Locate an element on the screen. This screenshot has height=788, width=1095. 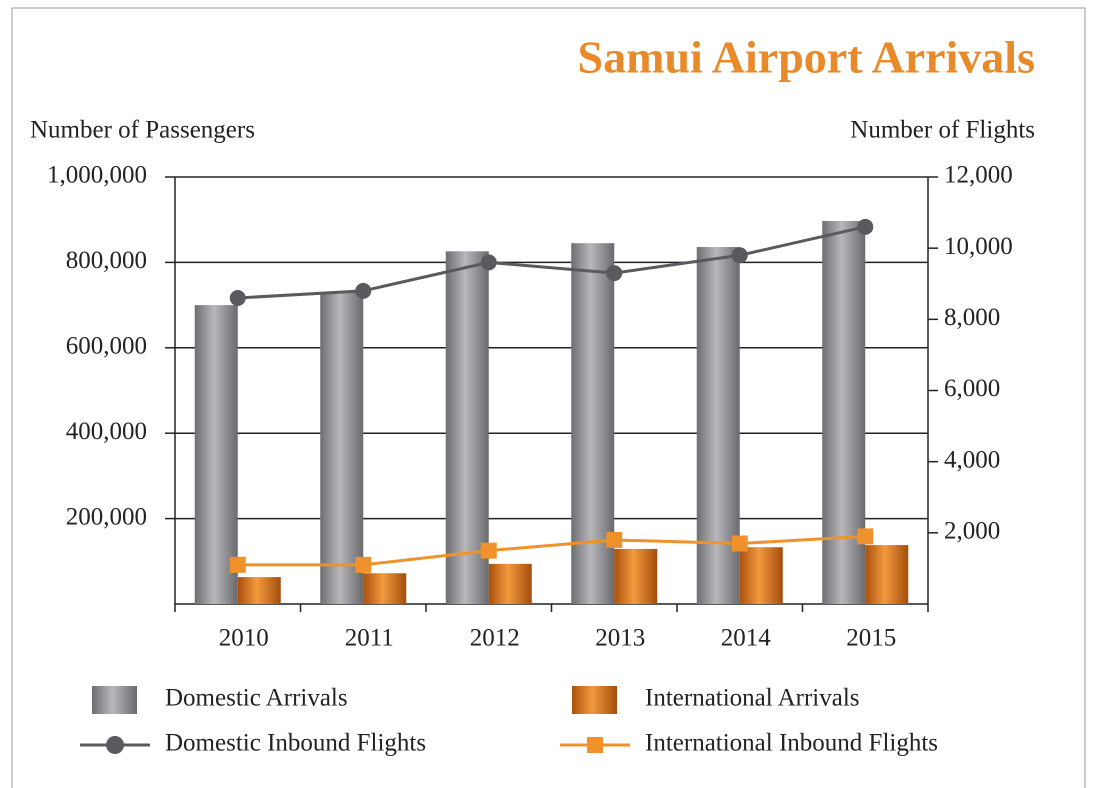
x-tick-label: 2010 is located at coordinates (244, 638).